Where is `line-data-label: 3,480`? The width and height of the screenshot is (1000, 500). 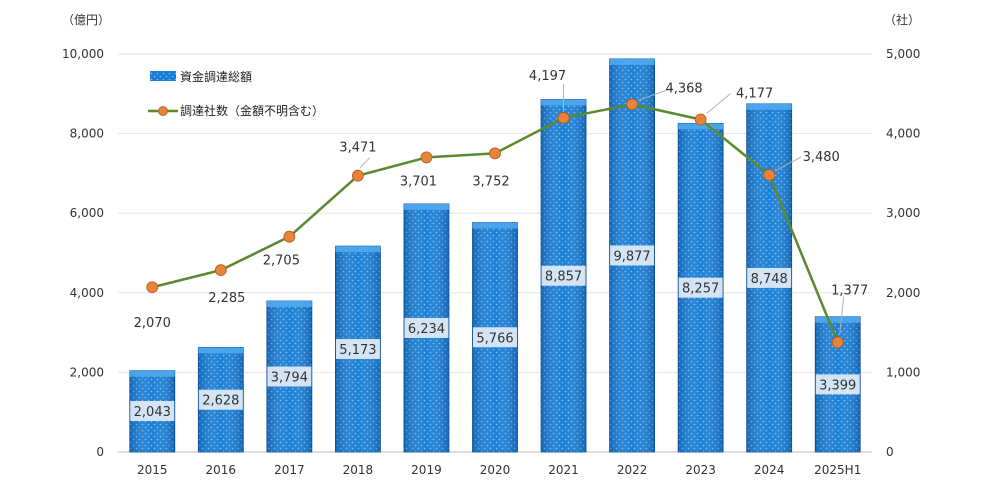 line-data-label: 3,480 is located at coordinates (821, 157).